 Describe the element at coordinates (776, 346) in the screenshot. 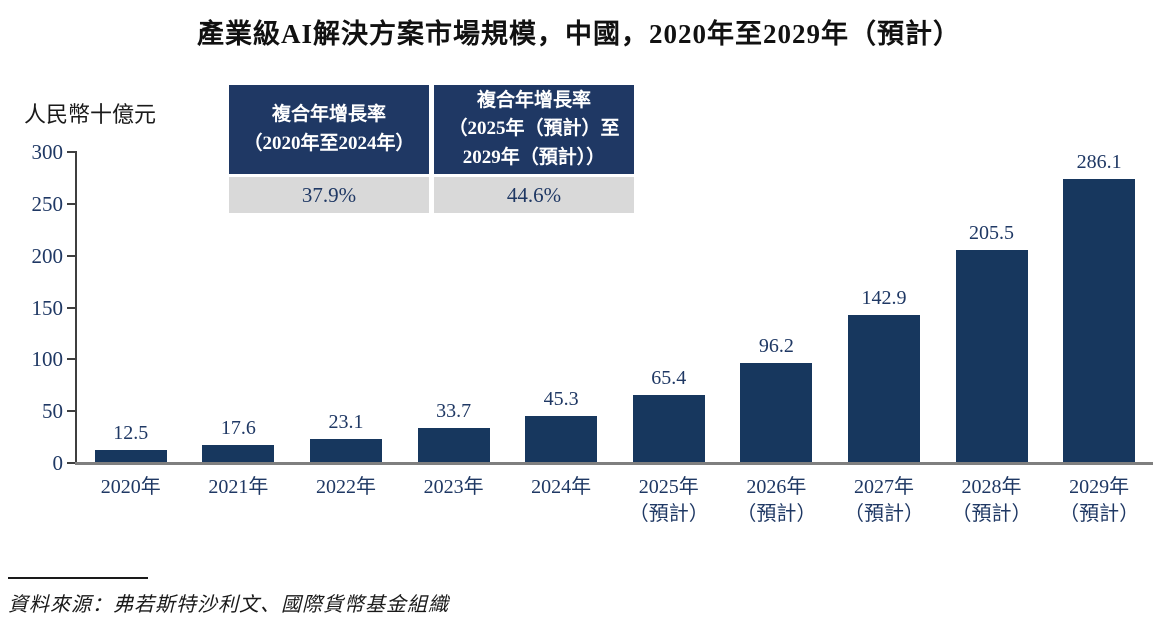

I see `bar-value-label: 96.2` at that location.